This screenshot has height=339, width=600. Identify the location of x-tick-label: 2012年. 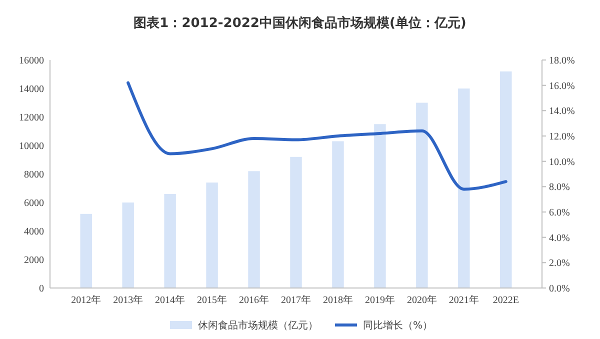
(86, 300).